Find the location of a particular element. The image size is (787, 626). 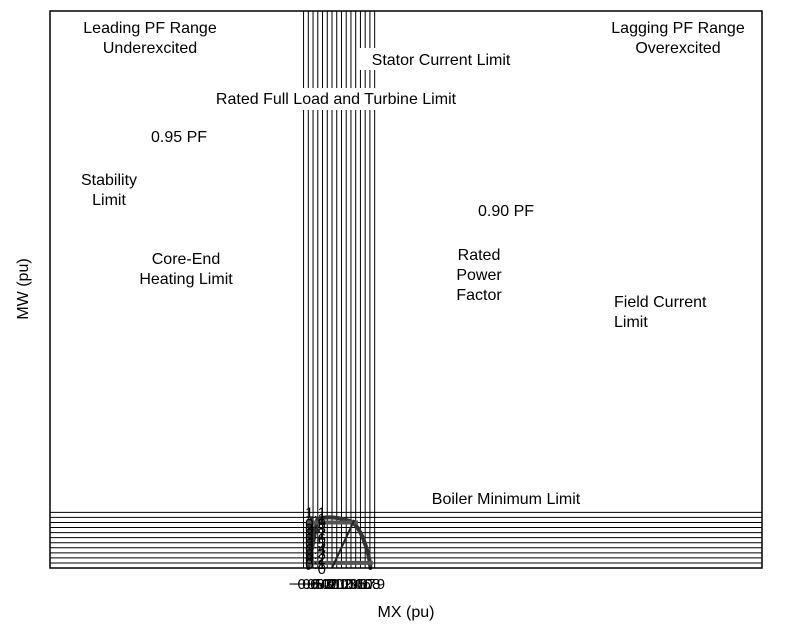

y-tick-label: 0 is located at coordinates (322, 569).